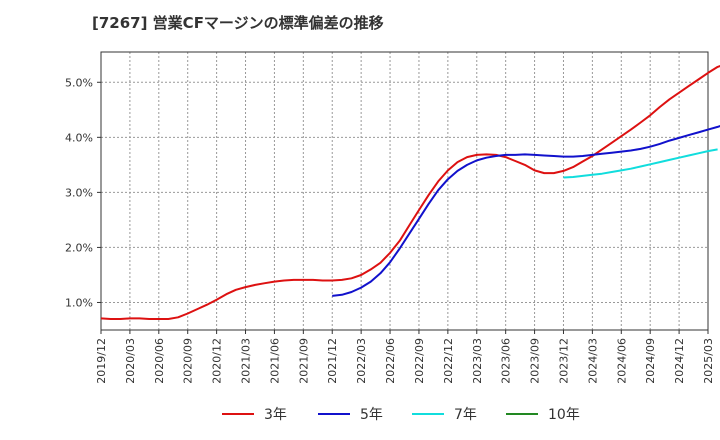 The height and width of the screenshot is (440, 720). What do you see at coordinates (390, 361) in the screenshot?
I see `x-tick-label: 2022/06` at bounding box center [390, 361].